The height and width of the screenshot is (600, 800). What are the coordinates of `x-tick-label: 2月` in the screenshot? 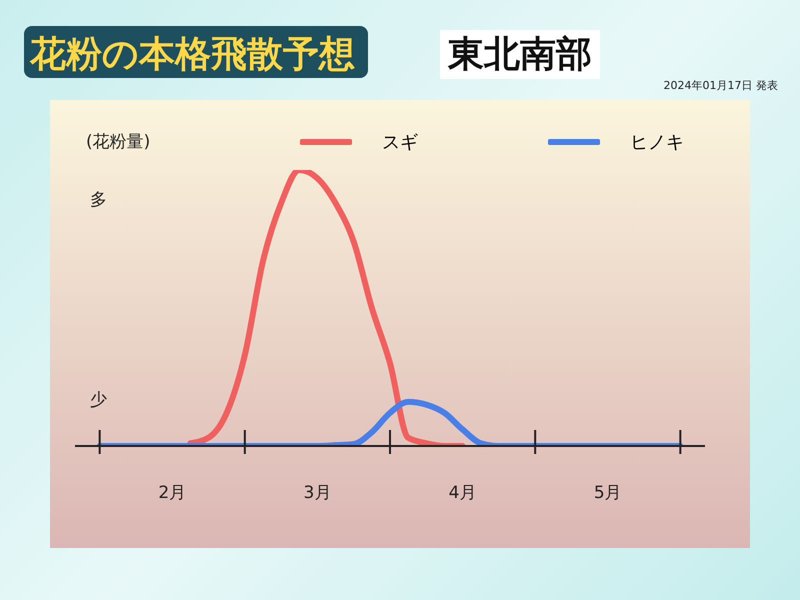 It's located at (172, 493).